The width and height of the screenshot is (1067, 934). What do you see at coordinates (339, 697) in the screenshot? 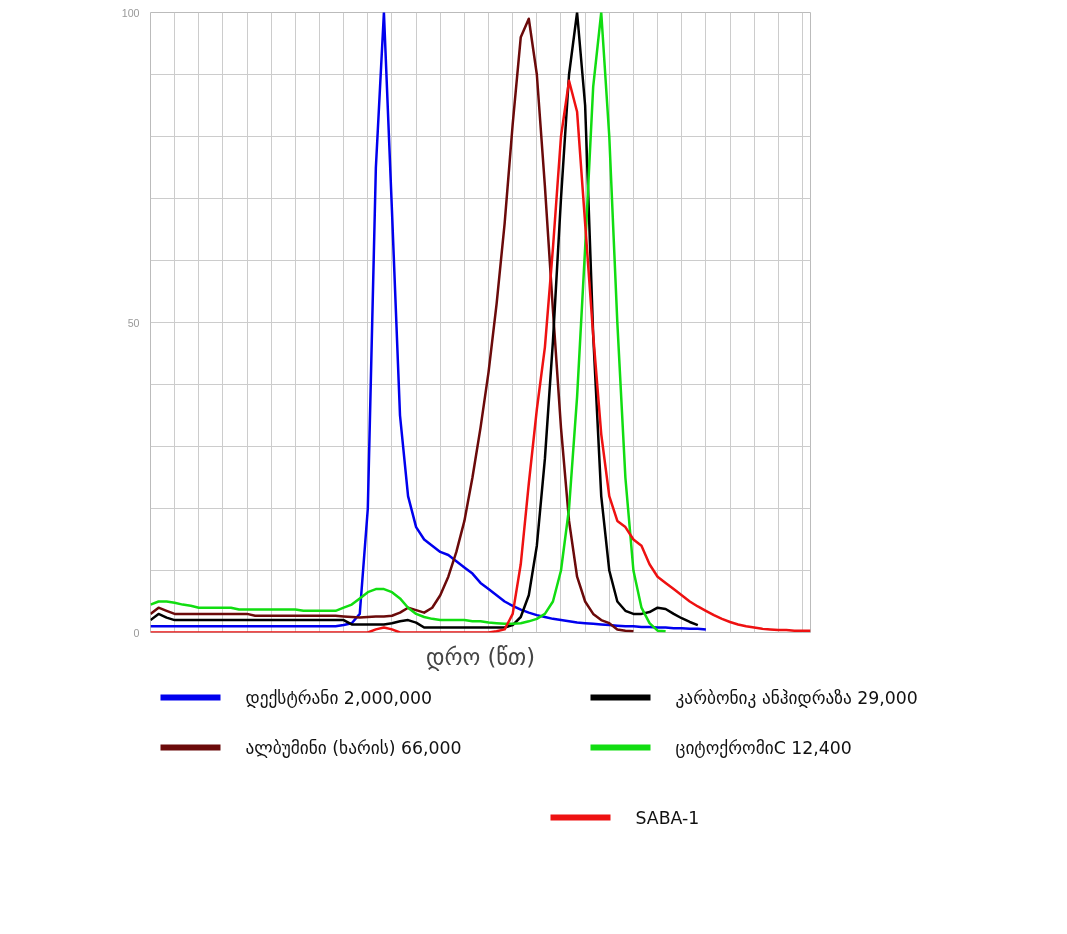
I see `legend-label: დექსტრანი 2,000,000` at bounding box center [339, 697].